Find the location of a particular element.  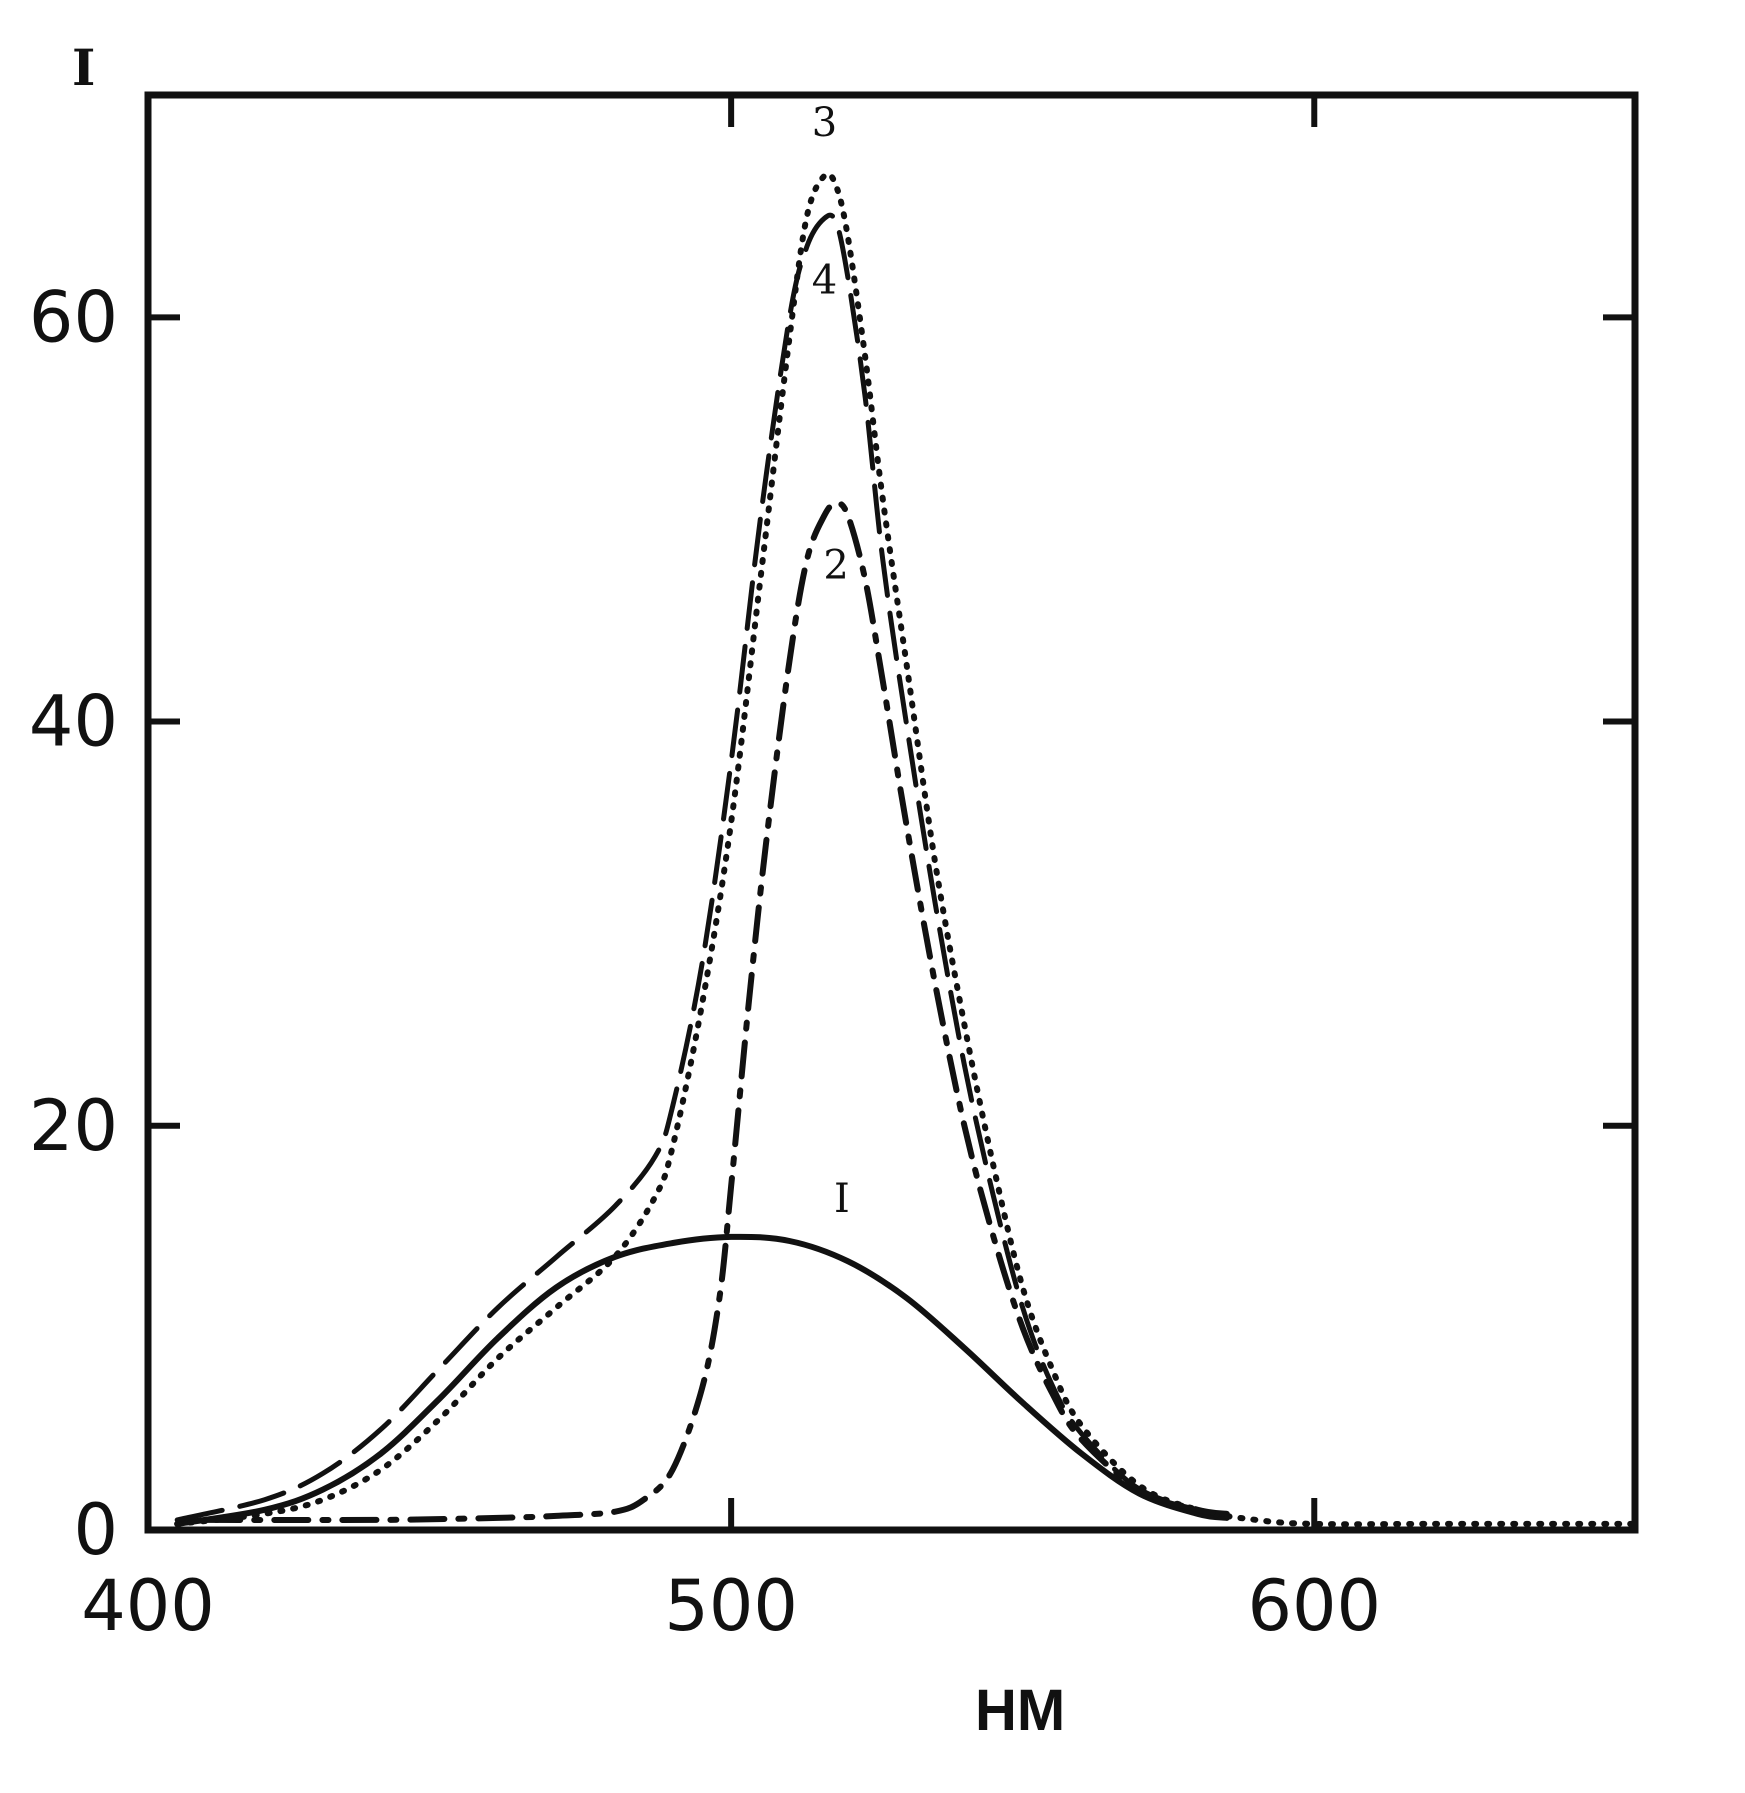

y-tick-label-60: 60 is located at coordinates (73, 317).